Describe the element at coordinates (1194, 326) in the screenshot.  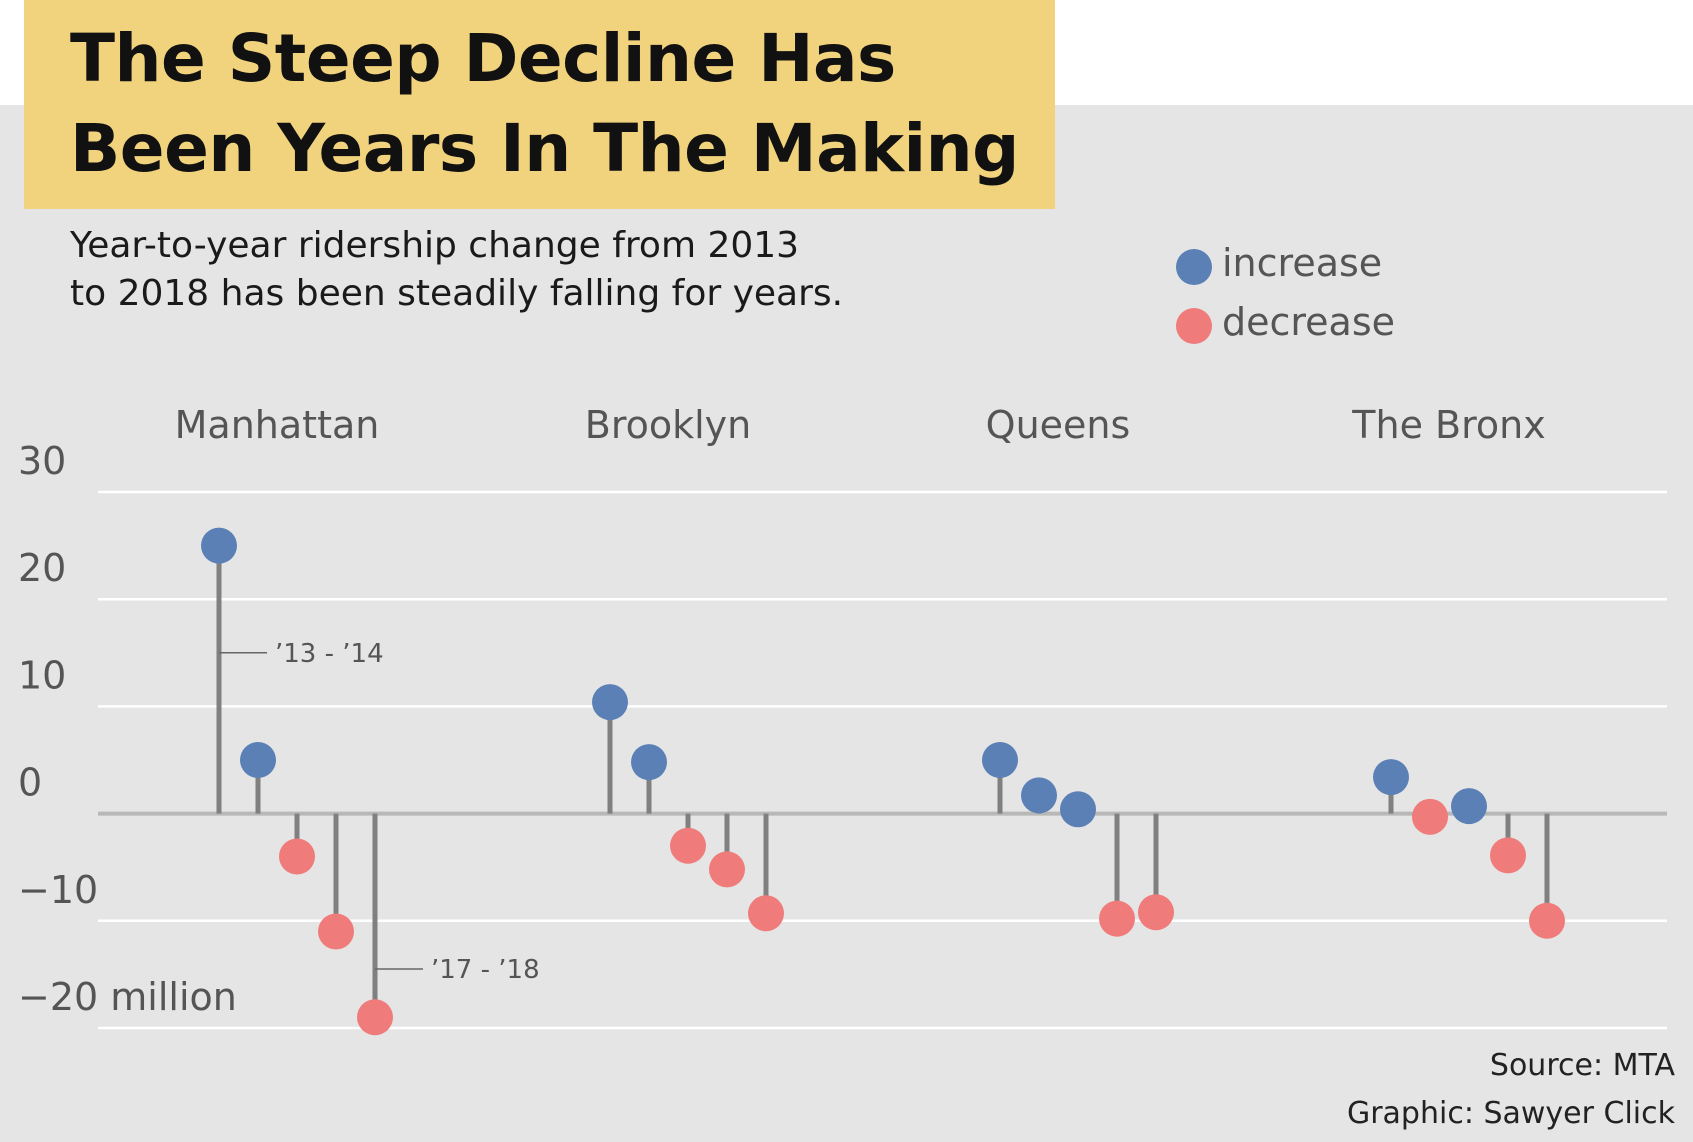
I see `legend-swatch-decrease` at that location.